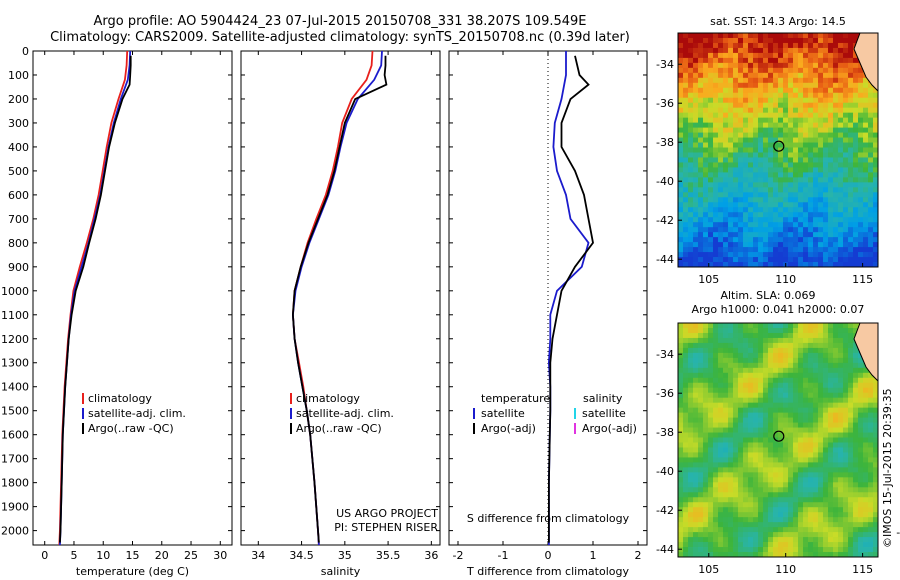 This screenshot has height=580, width=900. Describe the element at coordinates (258, 555) in the screenshot. I see `x-tick-label: 34` at that location.